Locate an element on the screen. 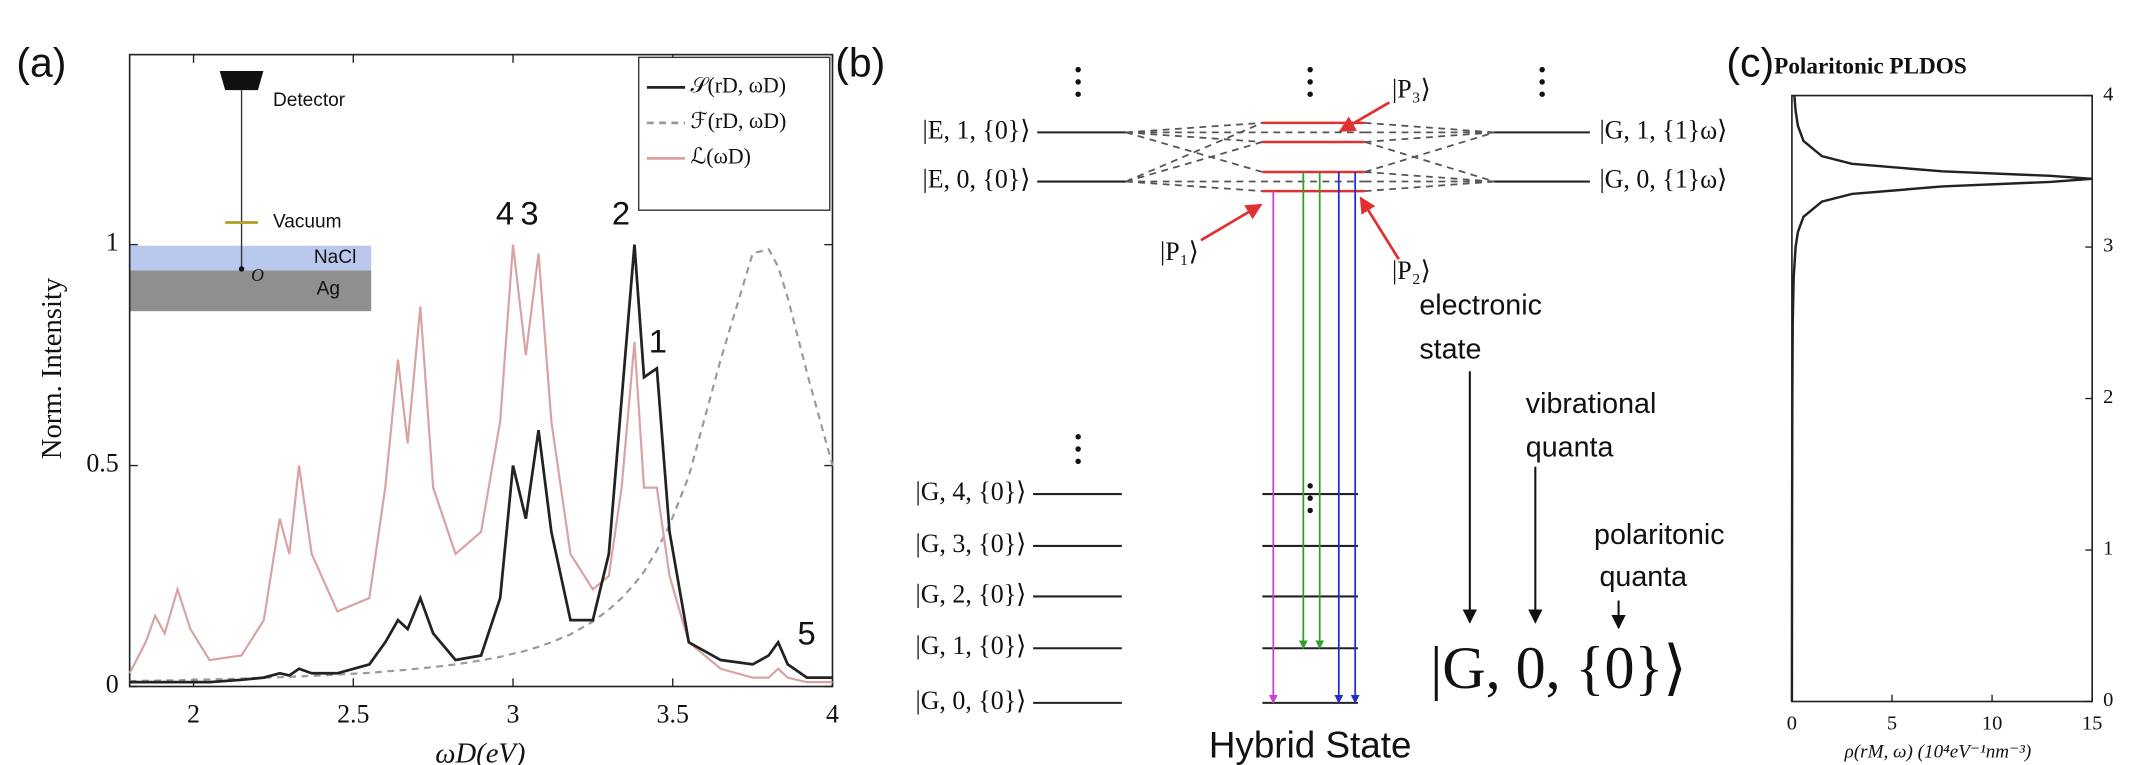 This screenshot has height=765, width=2129. y-tick-label: 4 is located at coordinates (2108, 94).